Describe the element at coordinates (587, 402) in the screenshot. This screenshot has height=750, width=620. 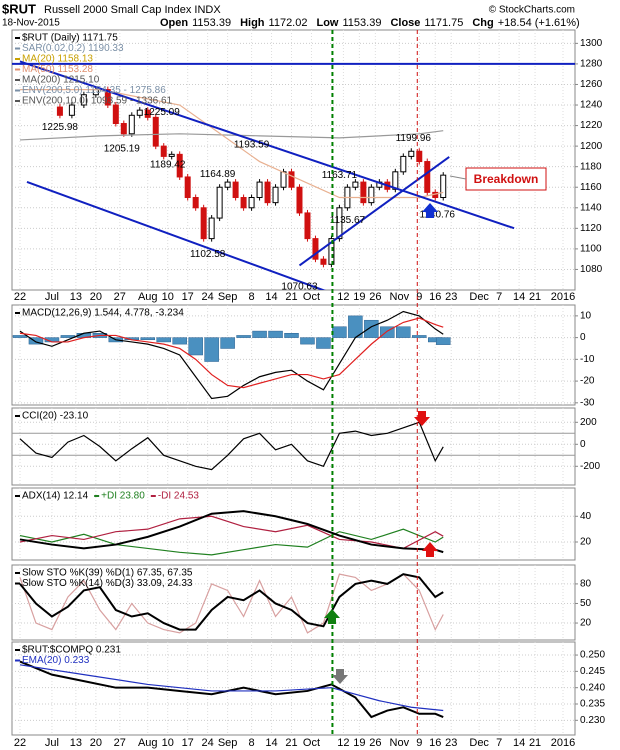
I see `y-tick-label: -30` at that location.